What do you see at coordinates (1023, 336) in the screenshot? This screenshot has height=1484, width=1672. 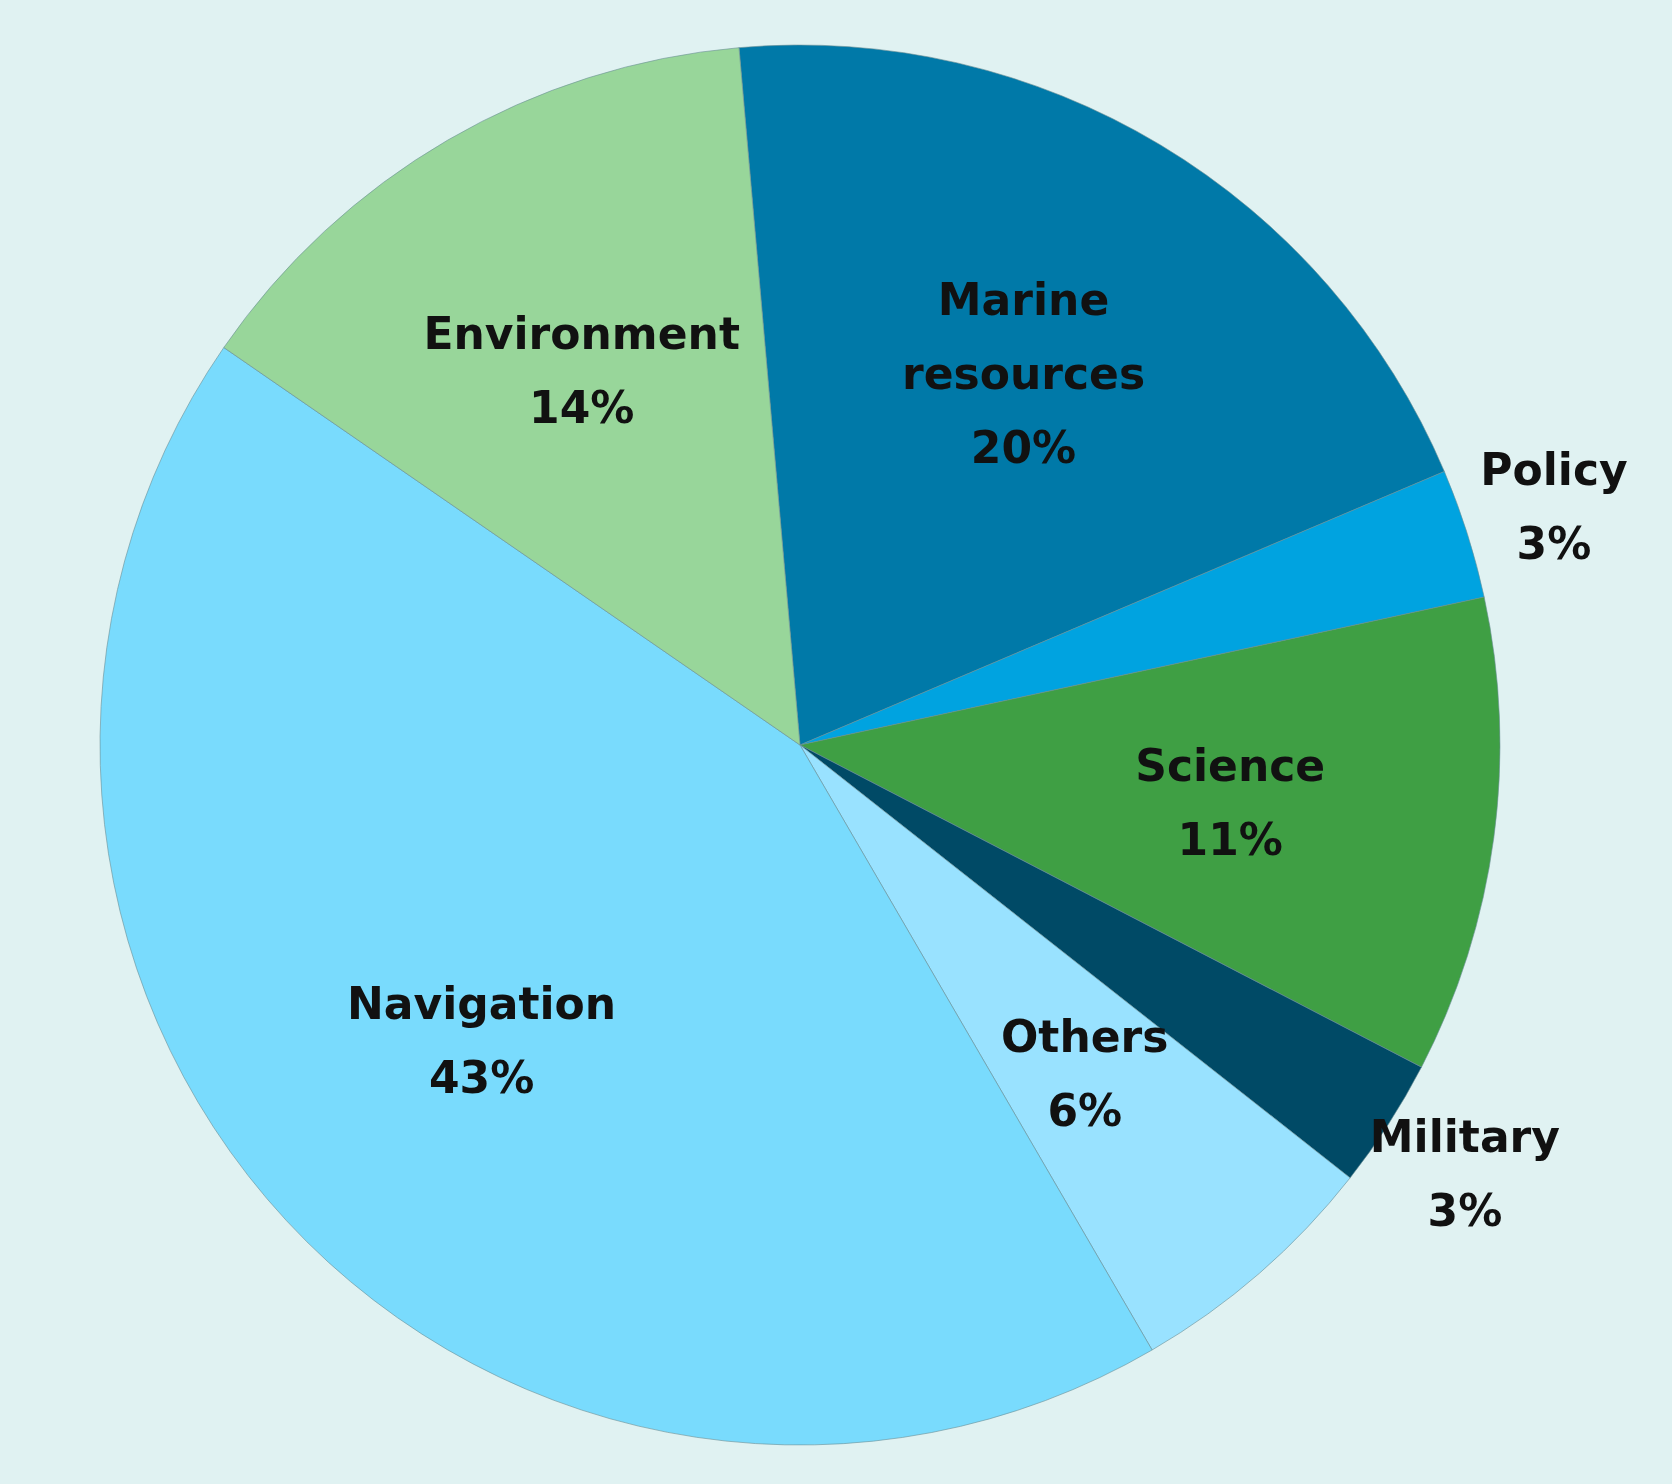 I see `slice-label: Marine resources` at bounding box center [1023, 336].